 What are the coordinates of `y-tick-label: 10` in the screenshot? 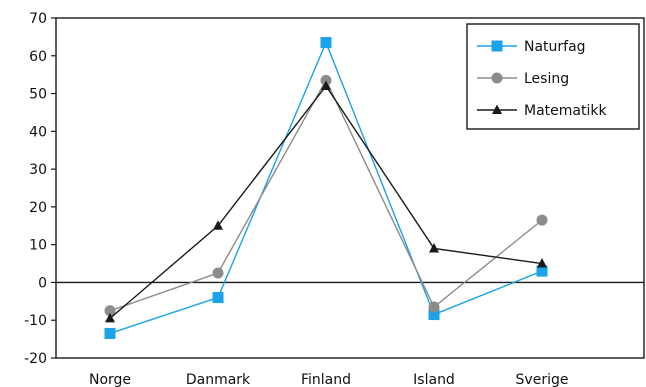 It's located at (38, 246).